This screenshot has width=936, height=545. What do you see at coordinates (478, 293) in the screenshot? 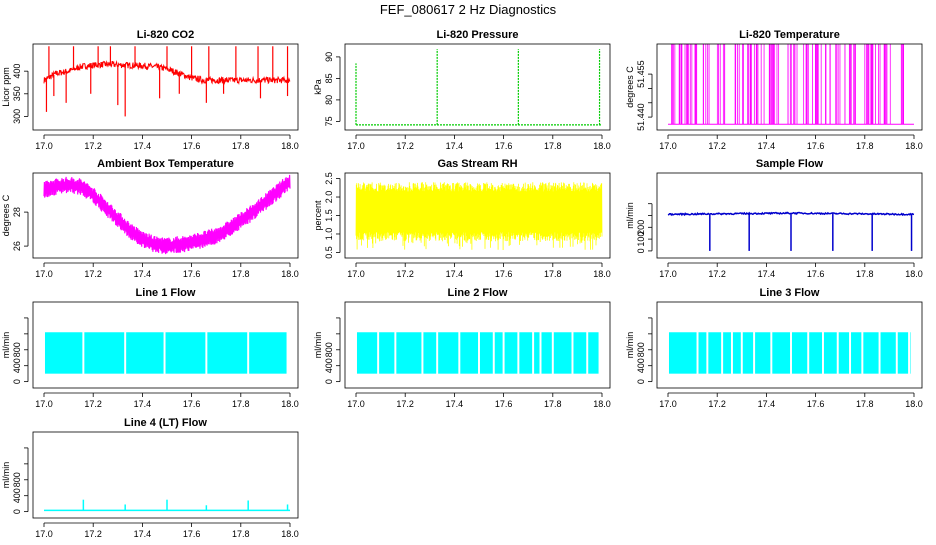
I see `chart-title: Line 2 Flow` at bounding box center [478, 293].